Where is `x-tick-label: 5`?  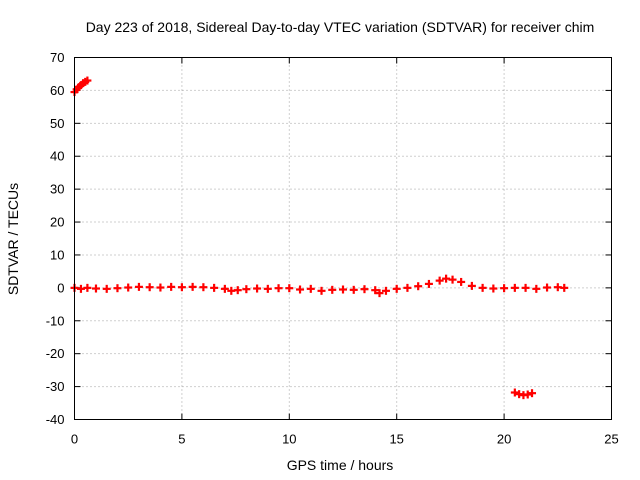
x-tick-label: 5 is located at coordinates (181, 439).